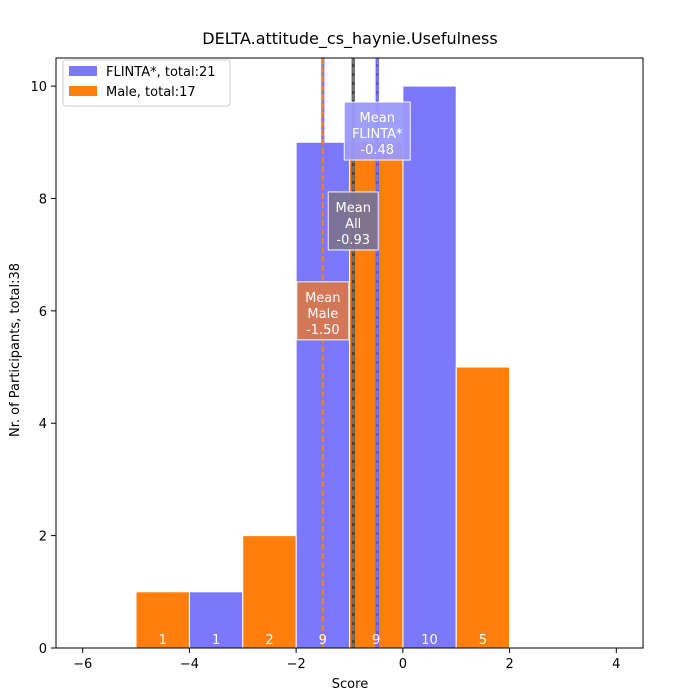 Image resolution: width=700 pixels, height=700 pixels. Describe the element at coordinates (377, 150) in the screenshot. I see `mean-label-text-flinta-2: -0.48` at that location.